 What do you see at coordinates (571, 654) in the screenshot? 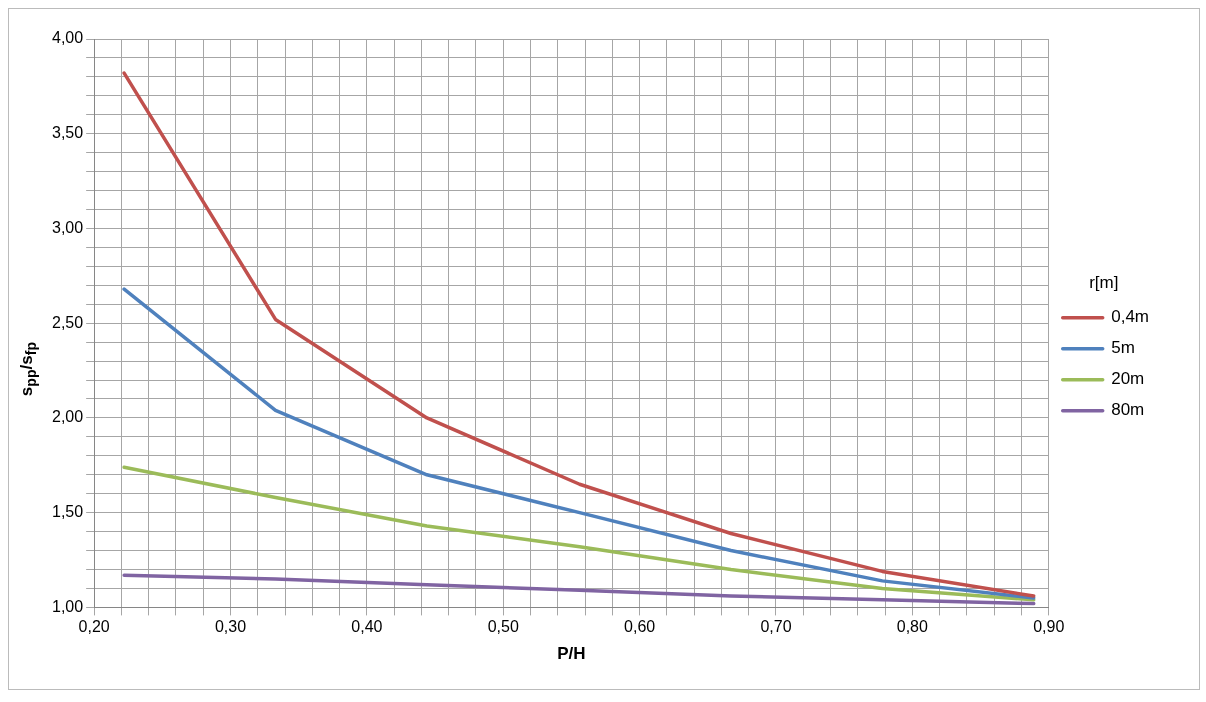
I see `x-axis-title: P/H` at bounding box center [571, 654].